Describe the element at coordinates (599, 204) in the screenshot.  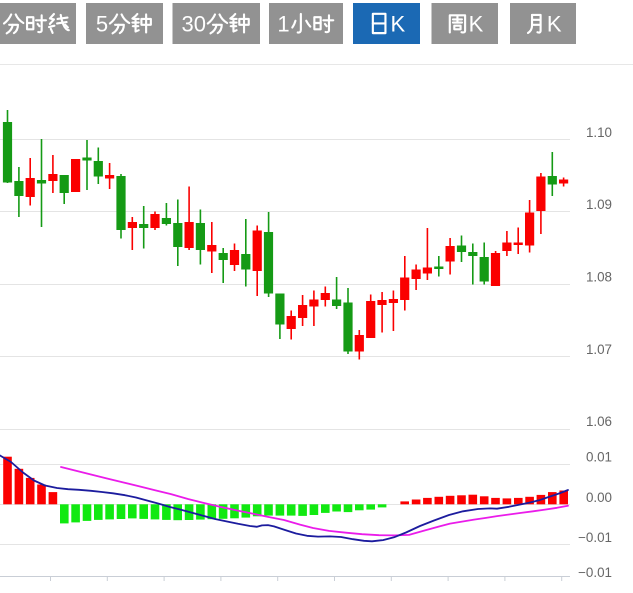
I see `svg-text: 1.09` at that location.